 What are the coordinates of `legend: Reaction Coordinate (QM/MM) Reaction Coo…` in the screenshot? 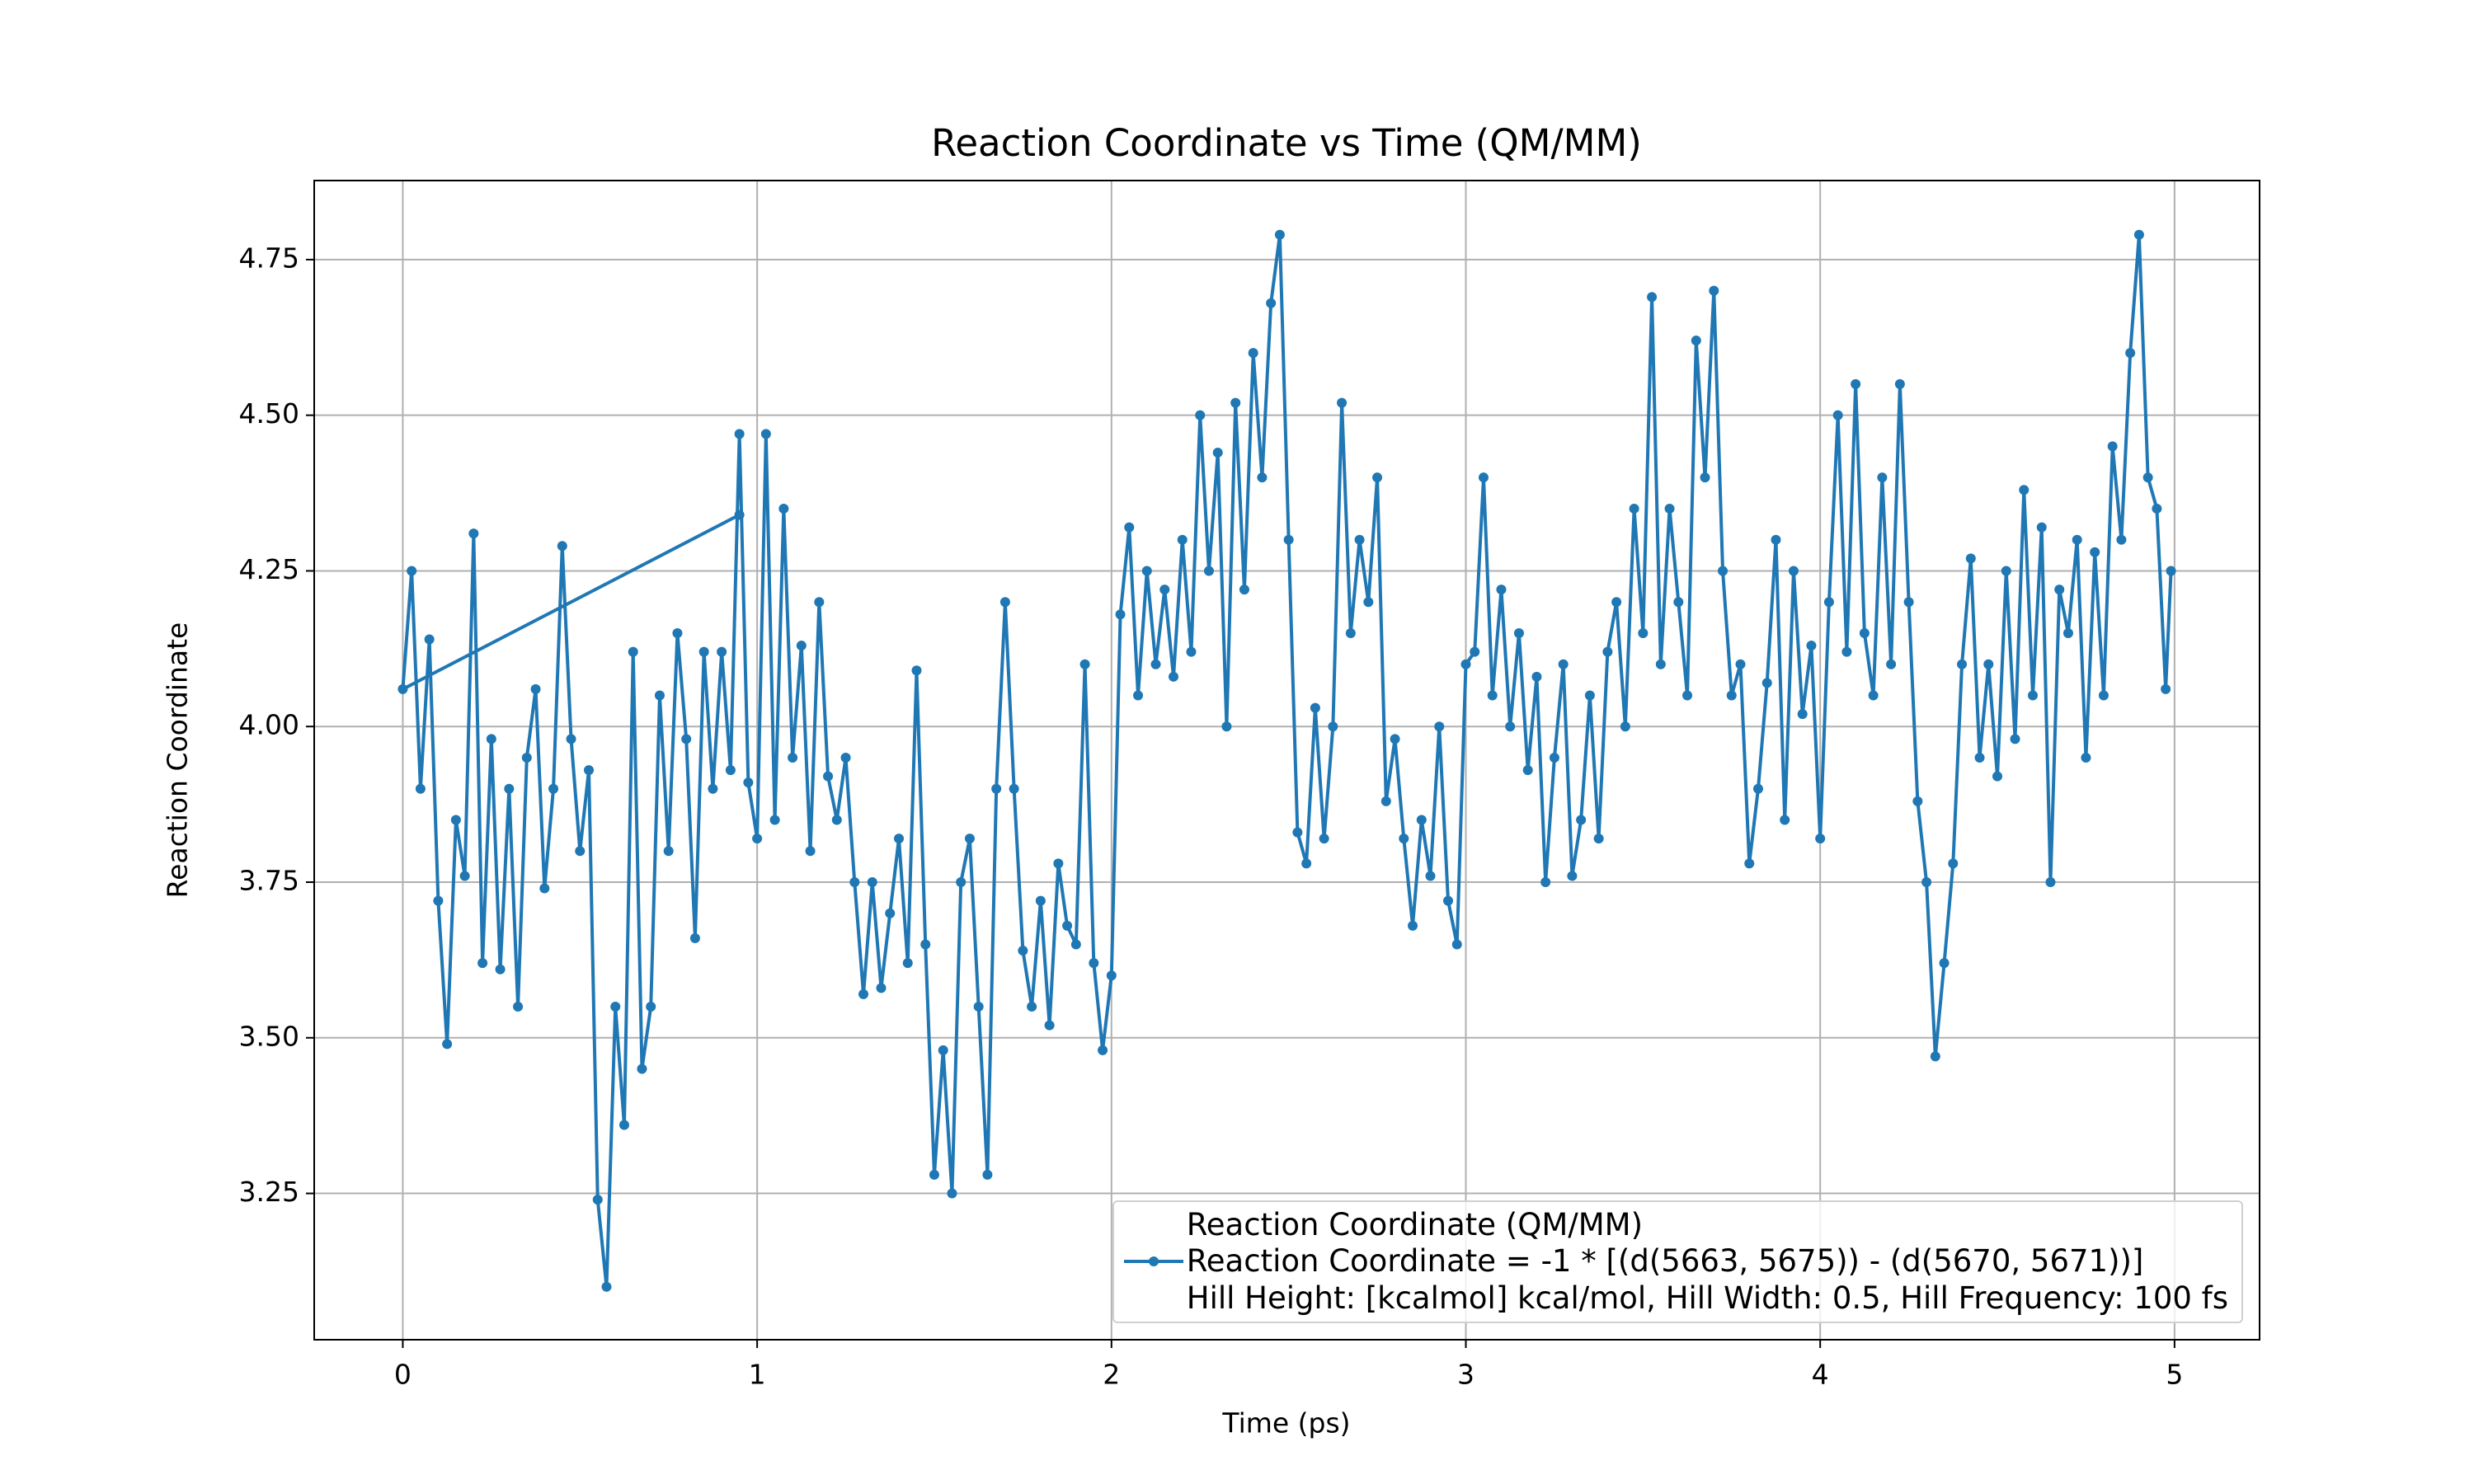 It's located at (1677, 1261).